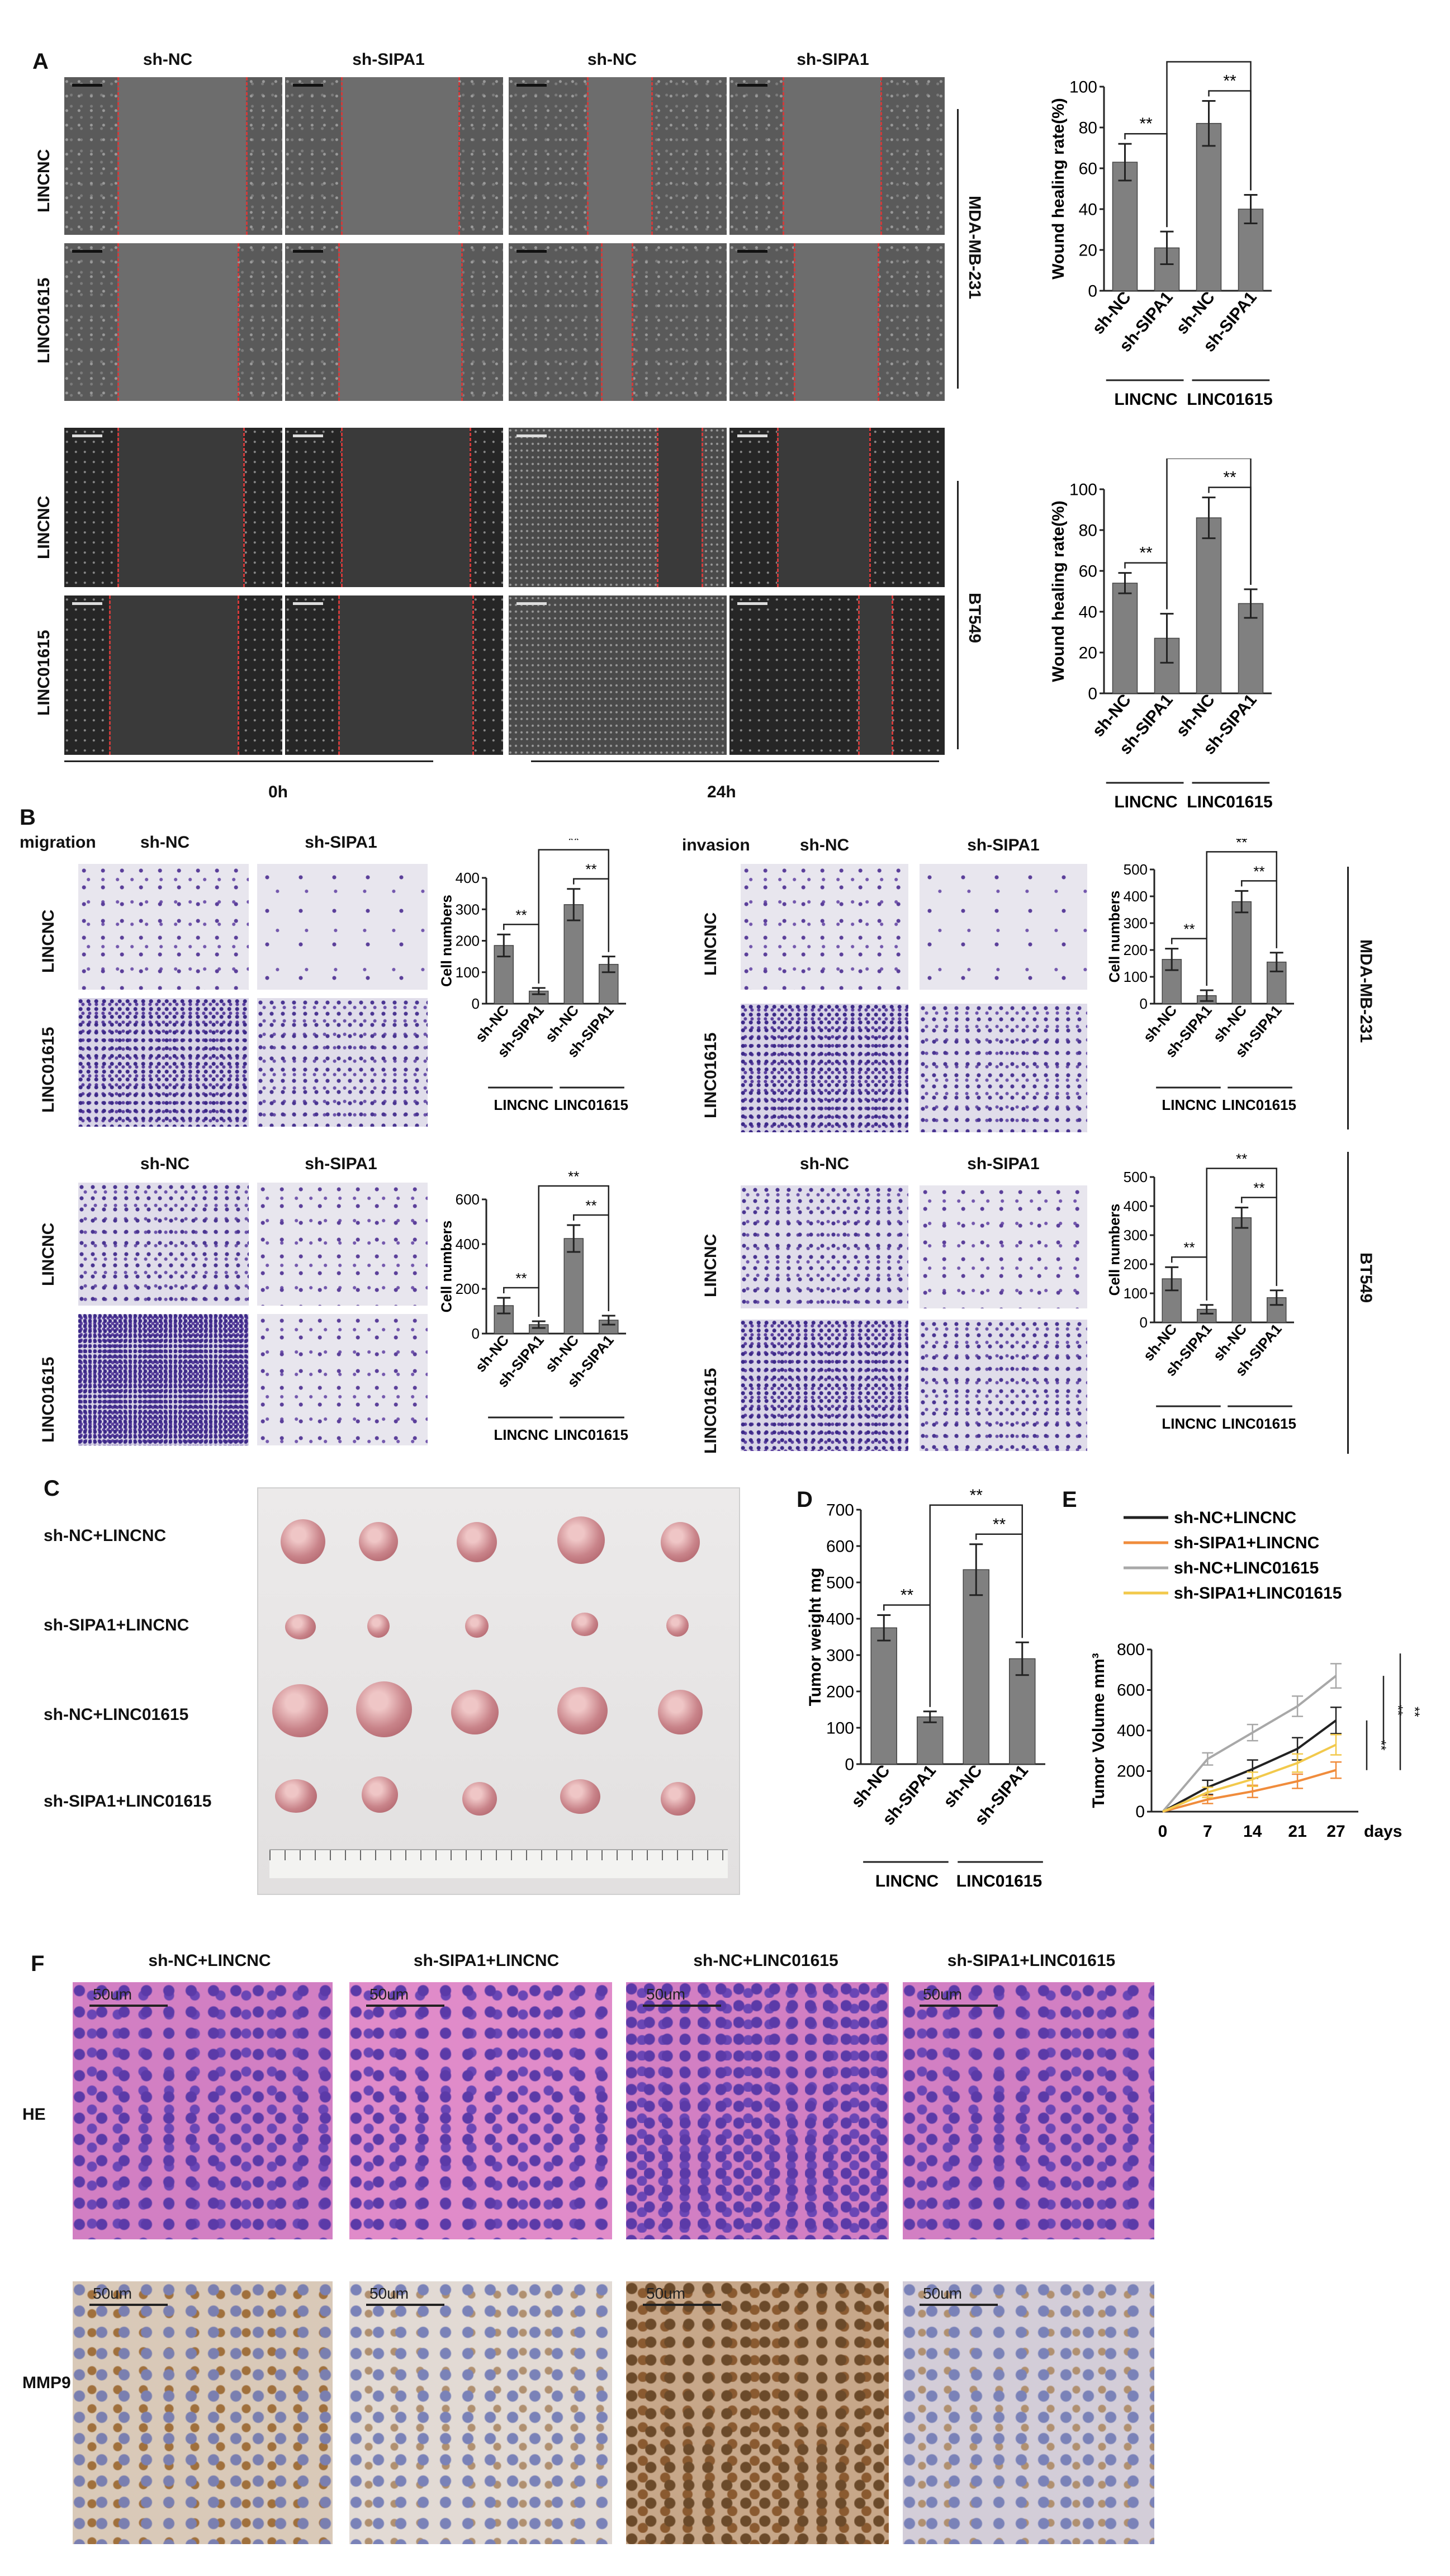  Describe the element at coordinates (1131, 1771) in the screenshot. I see `y-tick-label: 200` at that location.